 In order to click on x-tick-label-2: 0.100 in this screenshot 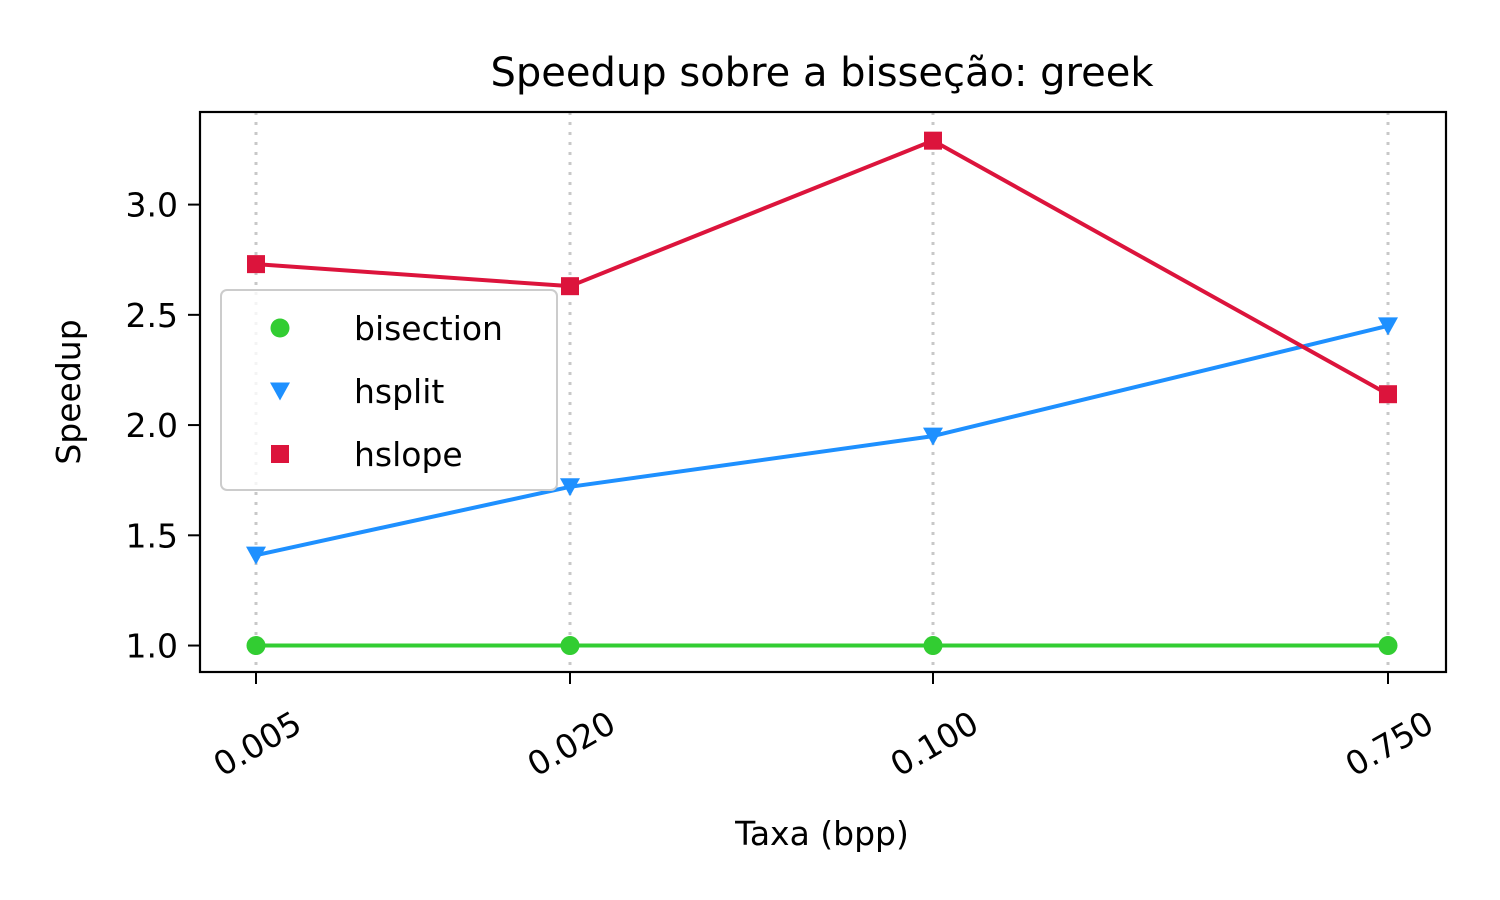, I will do `click(934, 743)`.